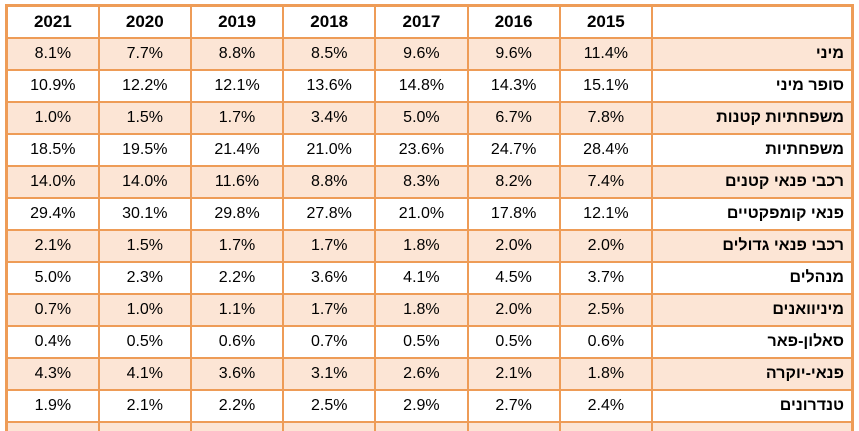 This screenshot has width=859, height=431. What do you see at coordinates (329, 118) in the screenshot?
I see `value-cell: 3.4%` at bounding box center [329, 118].